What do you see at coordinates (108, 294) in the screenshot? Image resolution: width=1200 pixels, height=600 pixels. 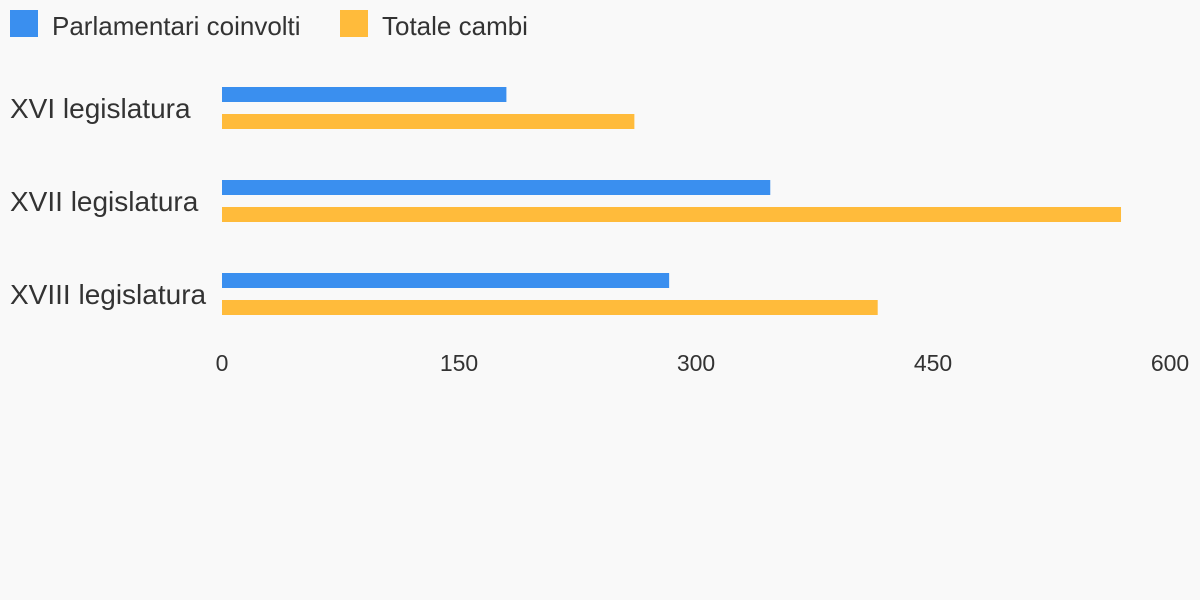 I see `category-label-3: XVIII legislatura` at bounding box center [108, 294].